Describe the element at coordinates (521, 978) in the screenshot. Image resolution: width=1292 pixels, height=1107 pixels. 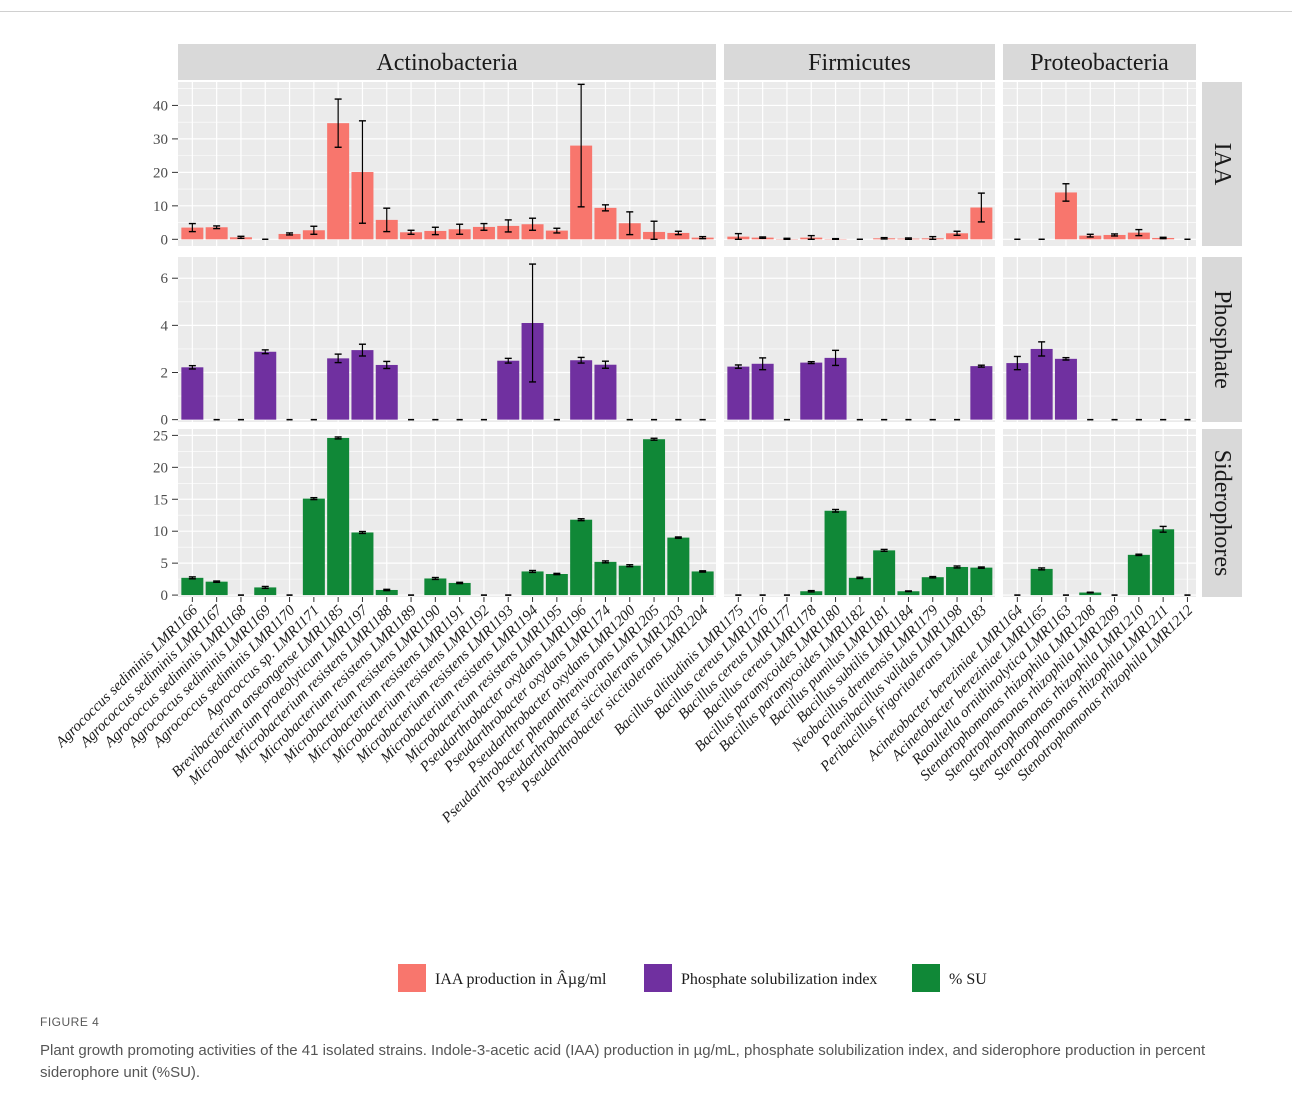
I see `legend-label-iaa: IAA production in Âµg/ml` at that location.